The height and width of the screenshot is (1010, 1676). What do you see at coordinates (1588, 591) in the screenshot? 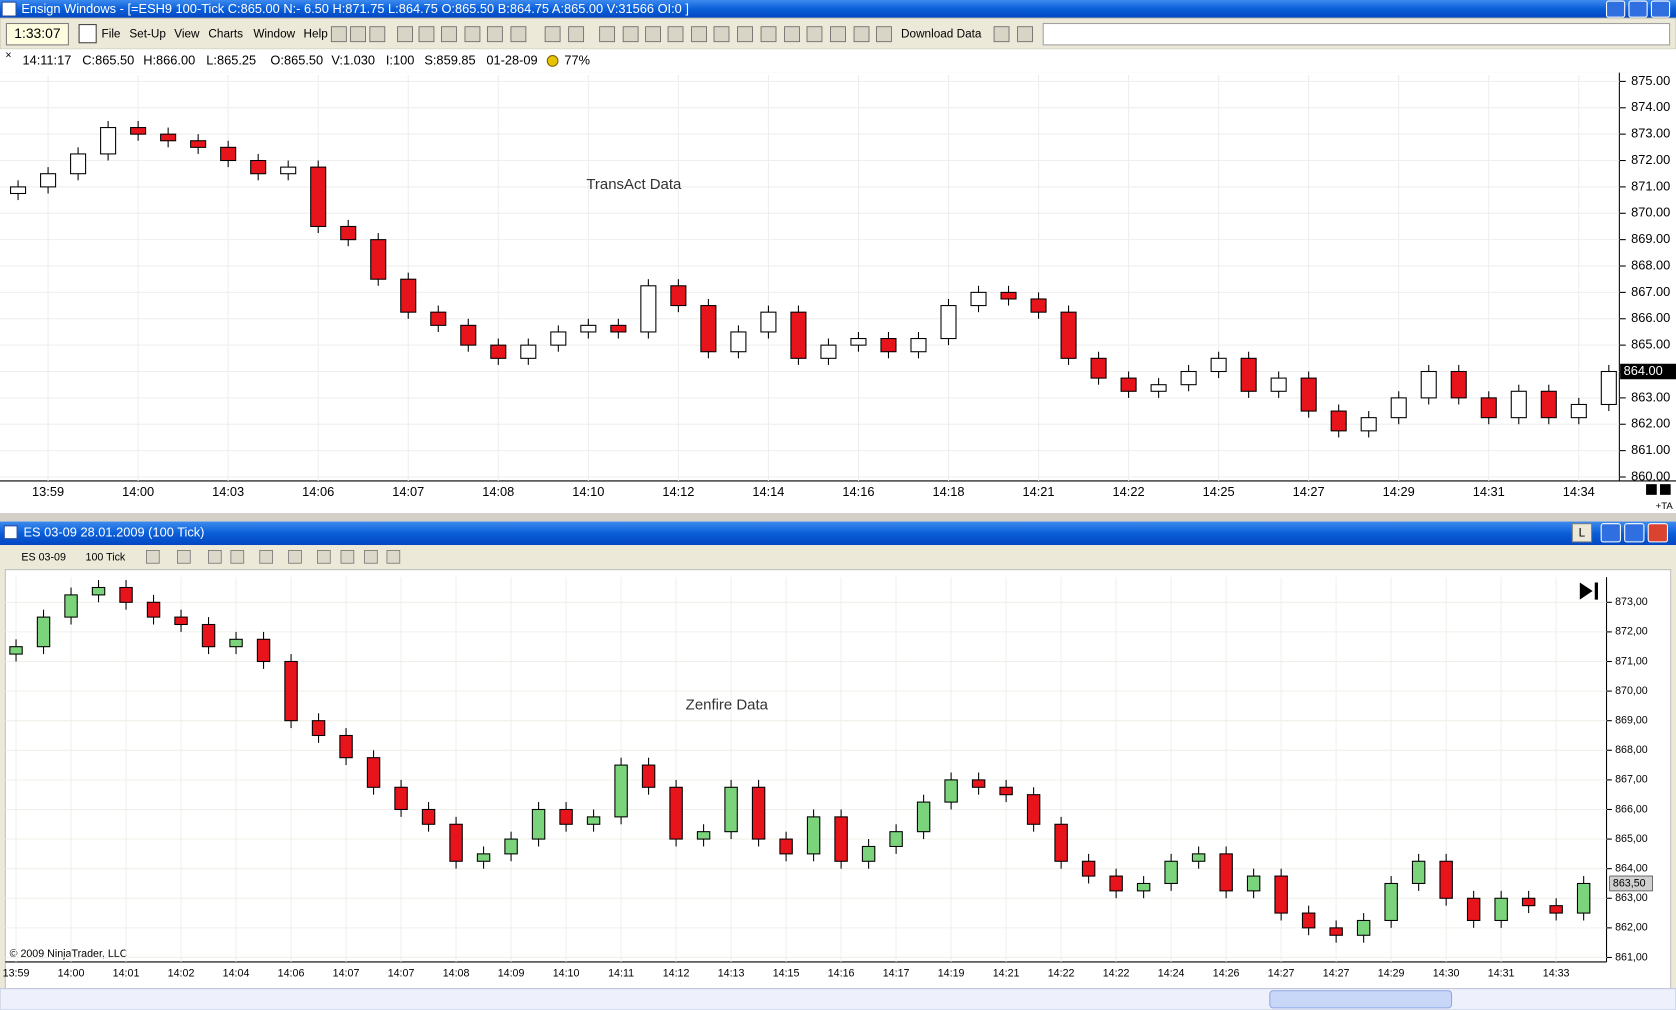
I see `go-to-end` at bounding box center [1588, 591].